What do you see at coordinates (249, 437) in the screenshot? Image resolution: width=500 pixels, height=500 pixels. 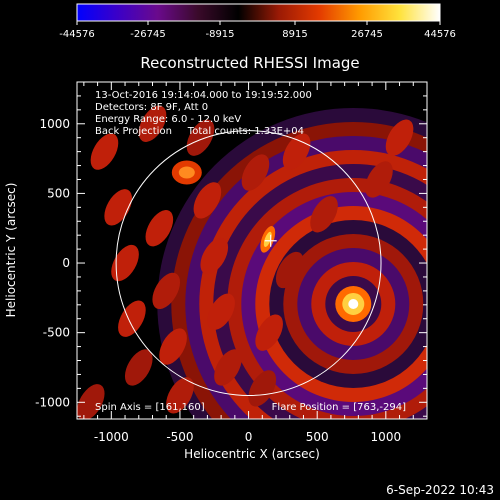 I see `x-tick-label: 0` at bounding box center [249, 437].